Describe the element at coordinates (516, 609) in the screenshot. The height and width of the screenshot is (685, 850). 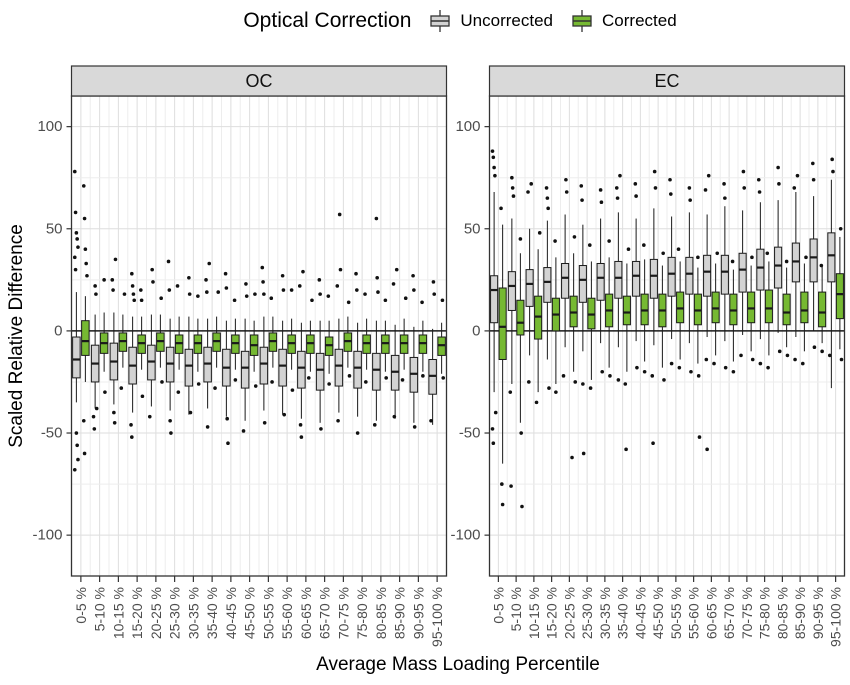
I see `x-tick-label: 5-10 %` at that location.